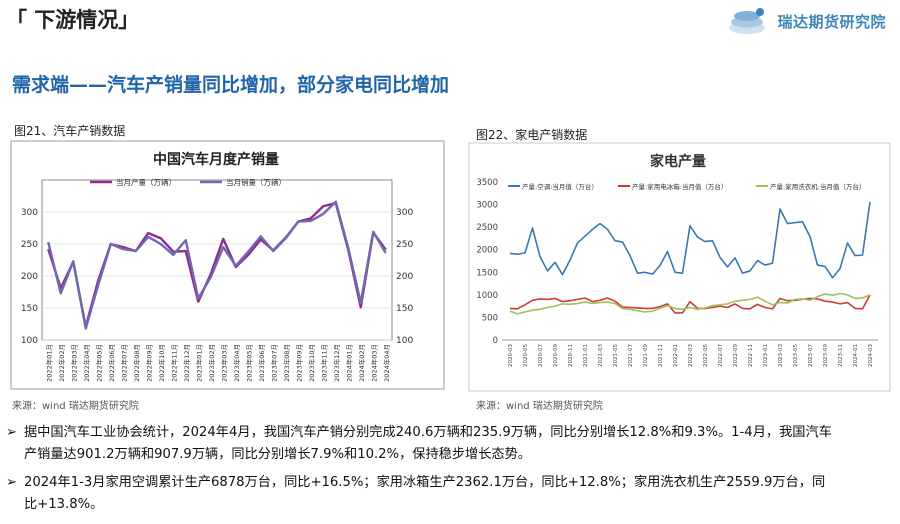 This screenshot has height=524, width=900. Describe the element at coordinates (61, 363) in the screenshot. I see `car-xtick: 2022年02月` at that location.